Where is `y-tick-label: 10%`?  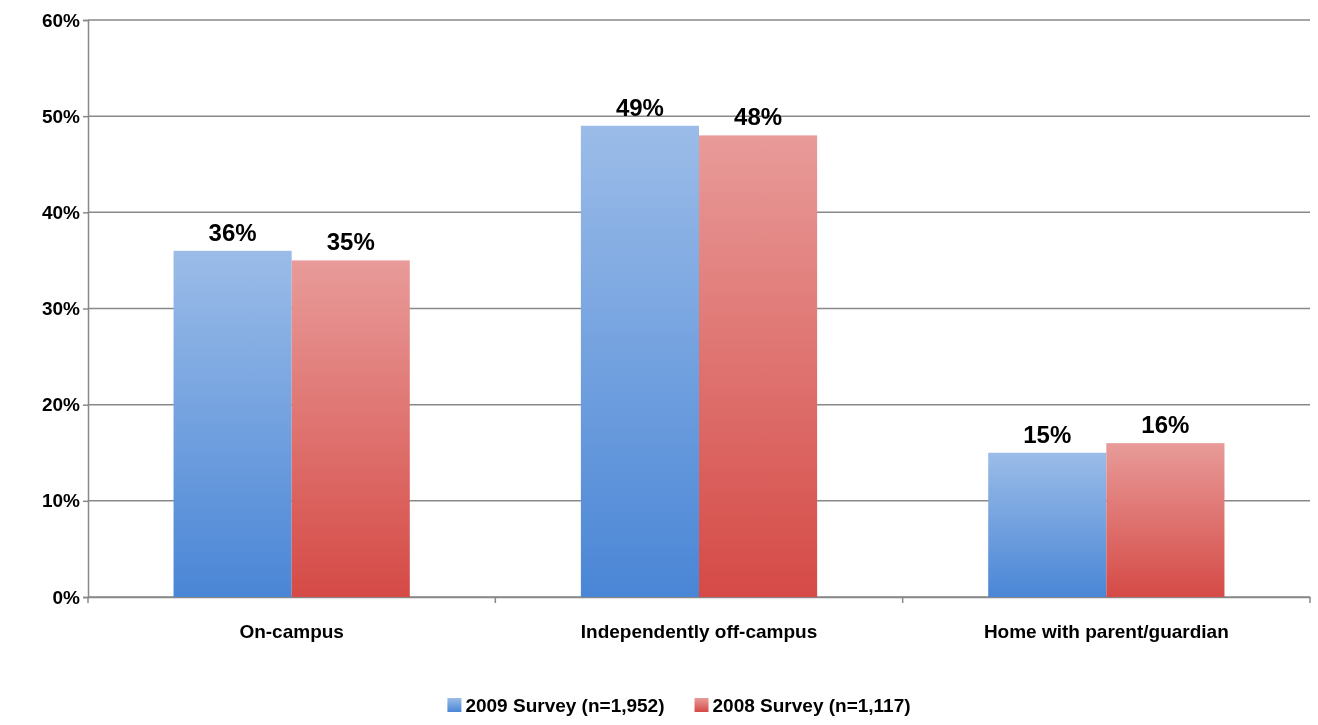 y-tick-label: 10% is located at coordinates (61, 501).